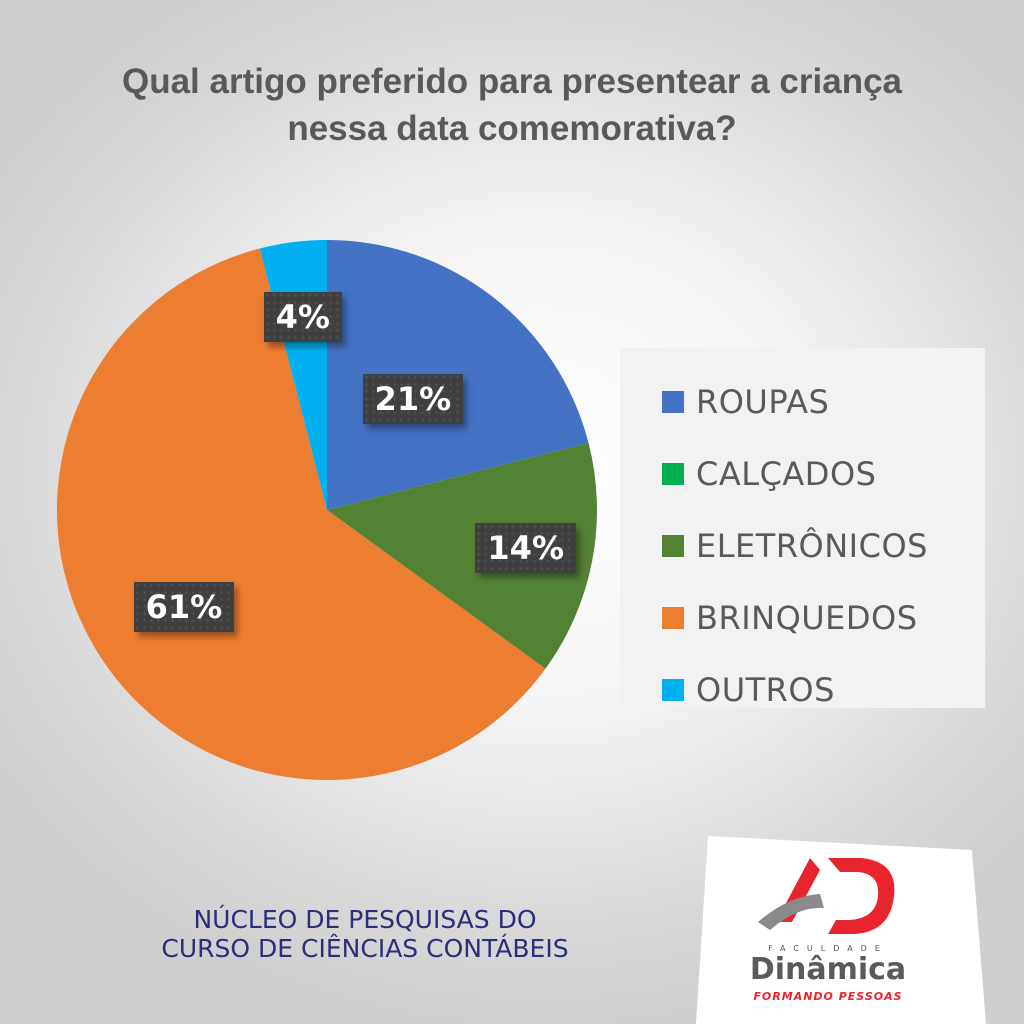 This screenshot has height=1024, width=1024. I want to click on faculdade-dinamica-logo-icon, so click(826, 896).